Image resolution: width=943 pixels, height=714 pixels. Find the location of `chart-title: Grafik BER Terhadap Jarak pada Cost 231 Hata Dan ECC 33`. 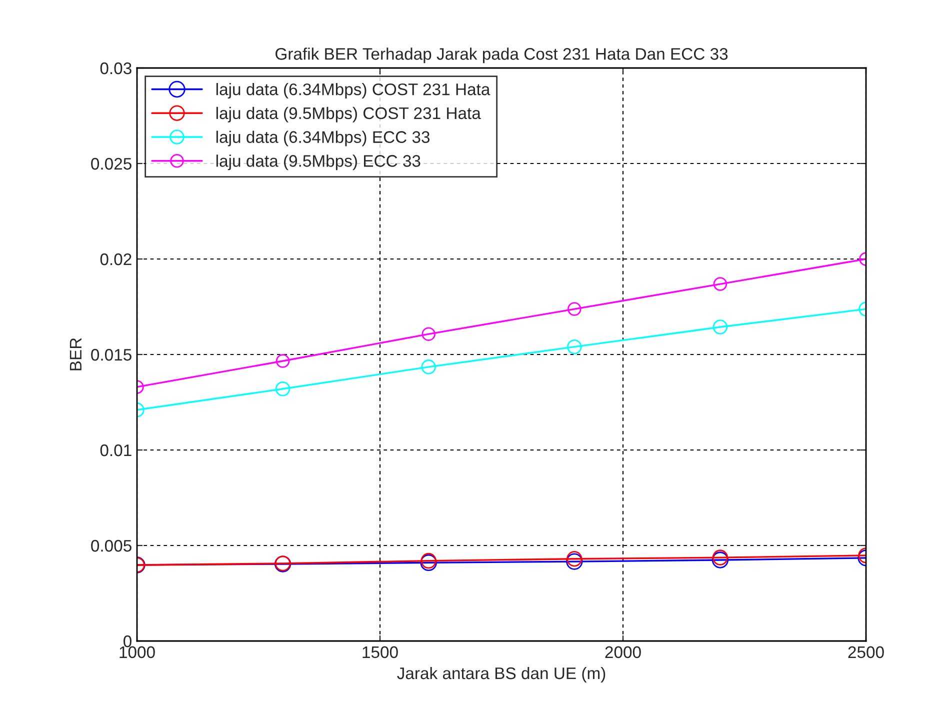

chart-title: Grafik BER Terhadap Jarak pada Cost 231 Hata Dan ECC 33 is located at coordinates (502, 56).